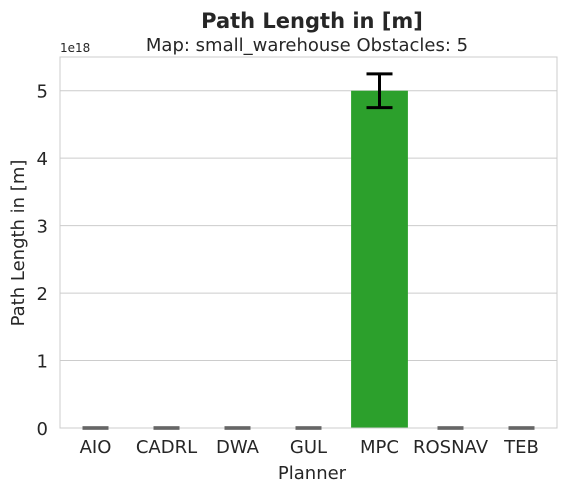 This screenshot has height=492, width=565. Describe the element at coordinates (521, 447) in the screenshot. I see `x-tick-label-teb: TEB` at that location.